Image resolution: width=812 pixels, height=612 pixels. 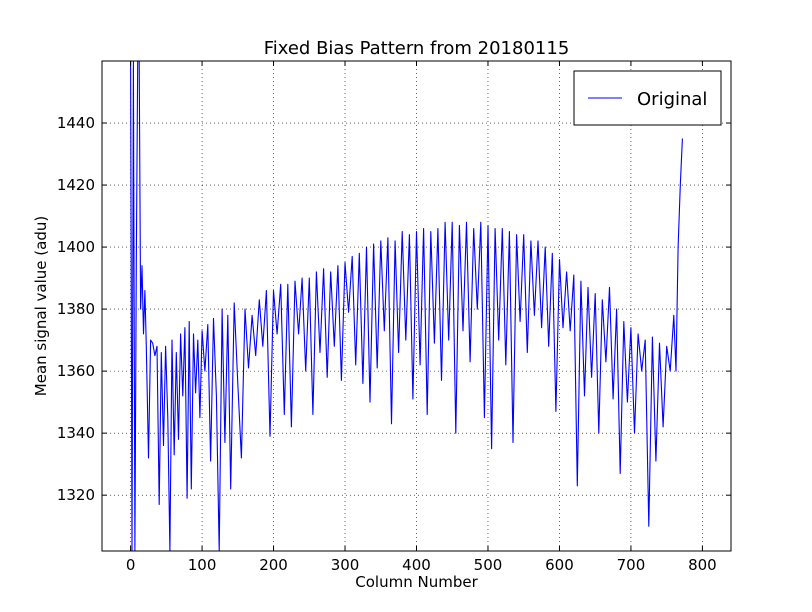 What do you see at coordinates (76, 309) in the screenshot?
I see `y-tick-label: 1380` at bounding box center [76, 309].